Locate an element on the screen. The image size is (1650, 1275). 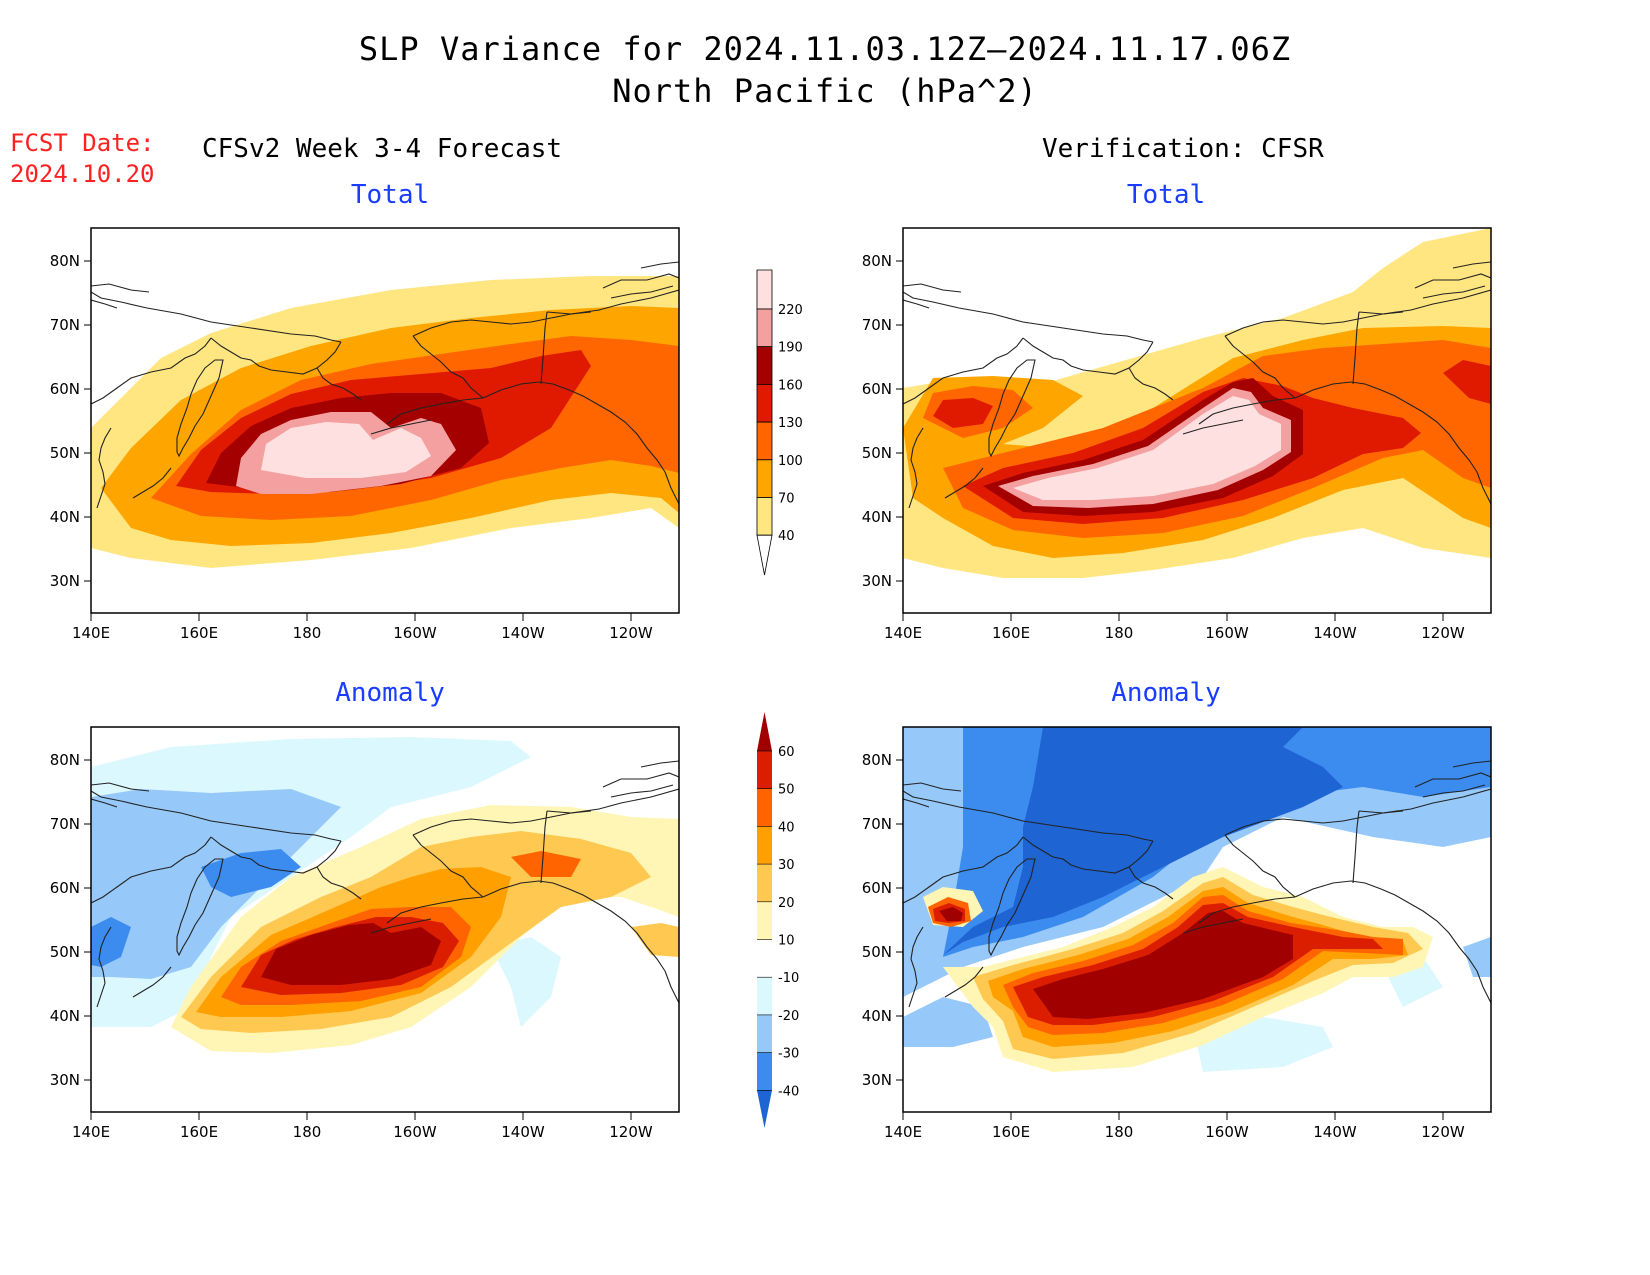
forecast-total-map is located at coordinates (385, 420).